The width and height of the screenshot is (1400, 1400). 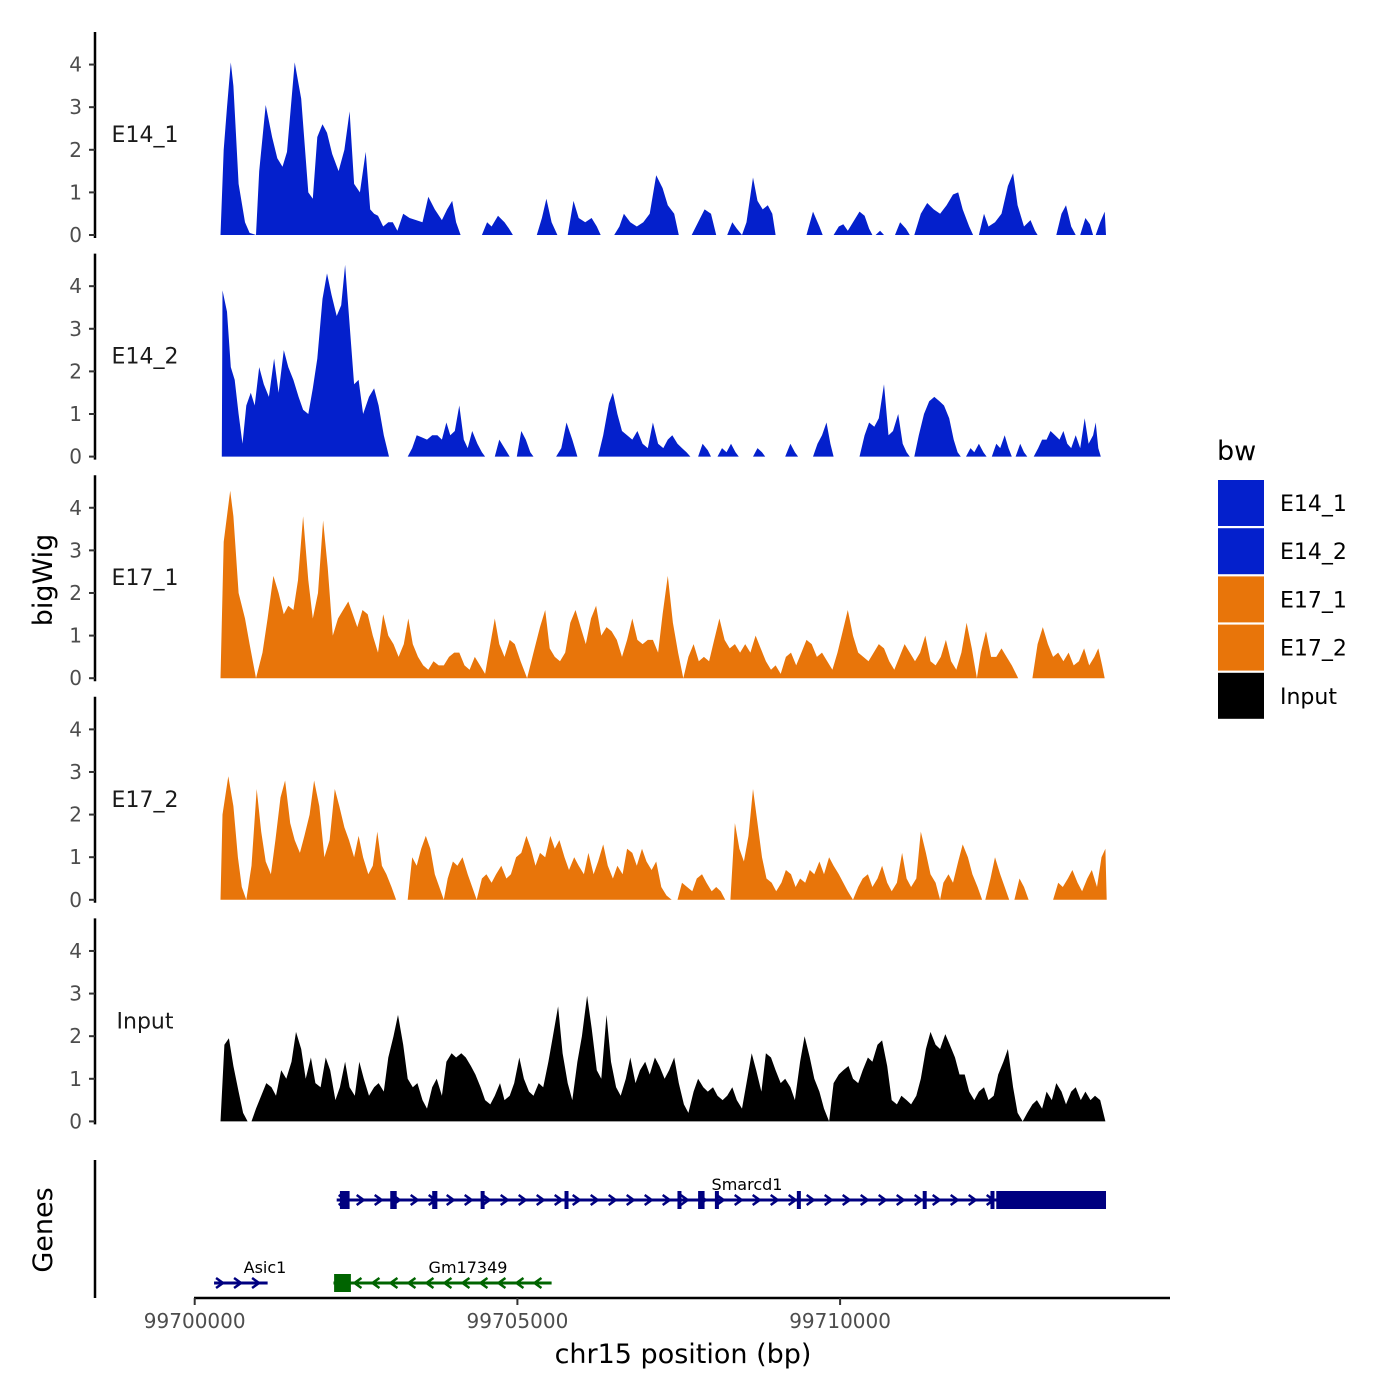 What do you see at coordinates (75, 550) in the screenshot?
I see `y-tick-label-E17_1-3: 3` at bounding box center [75, 550].